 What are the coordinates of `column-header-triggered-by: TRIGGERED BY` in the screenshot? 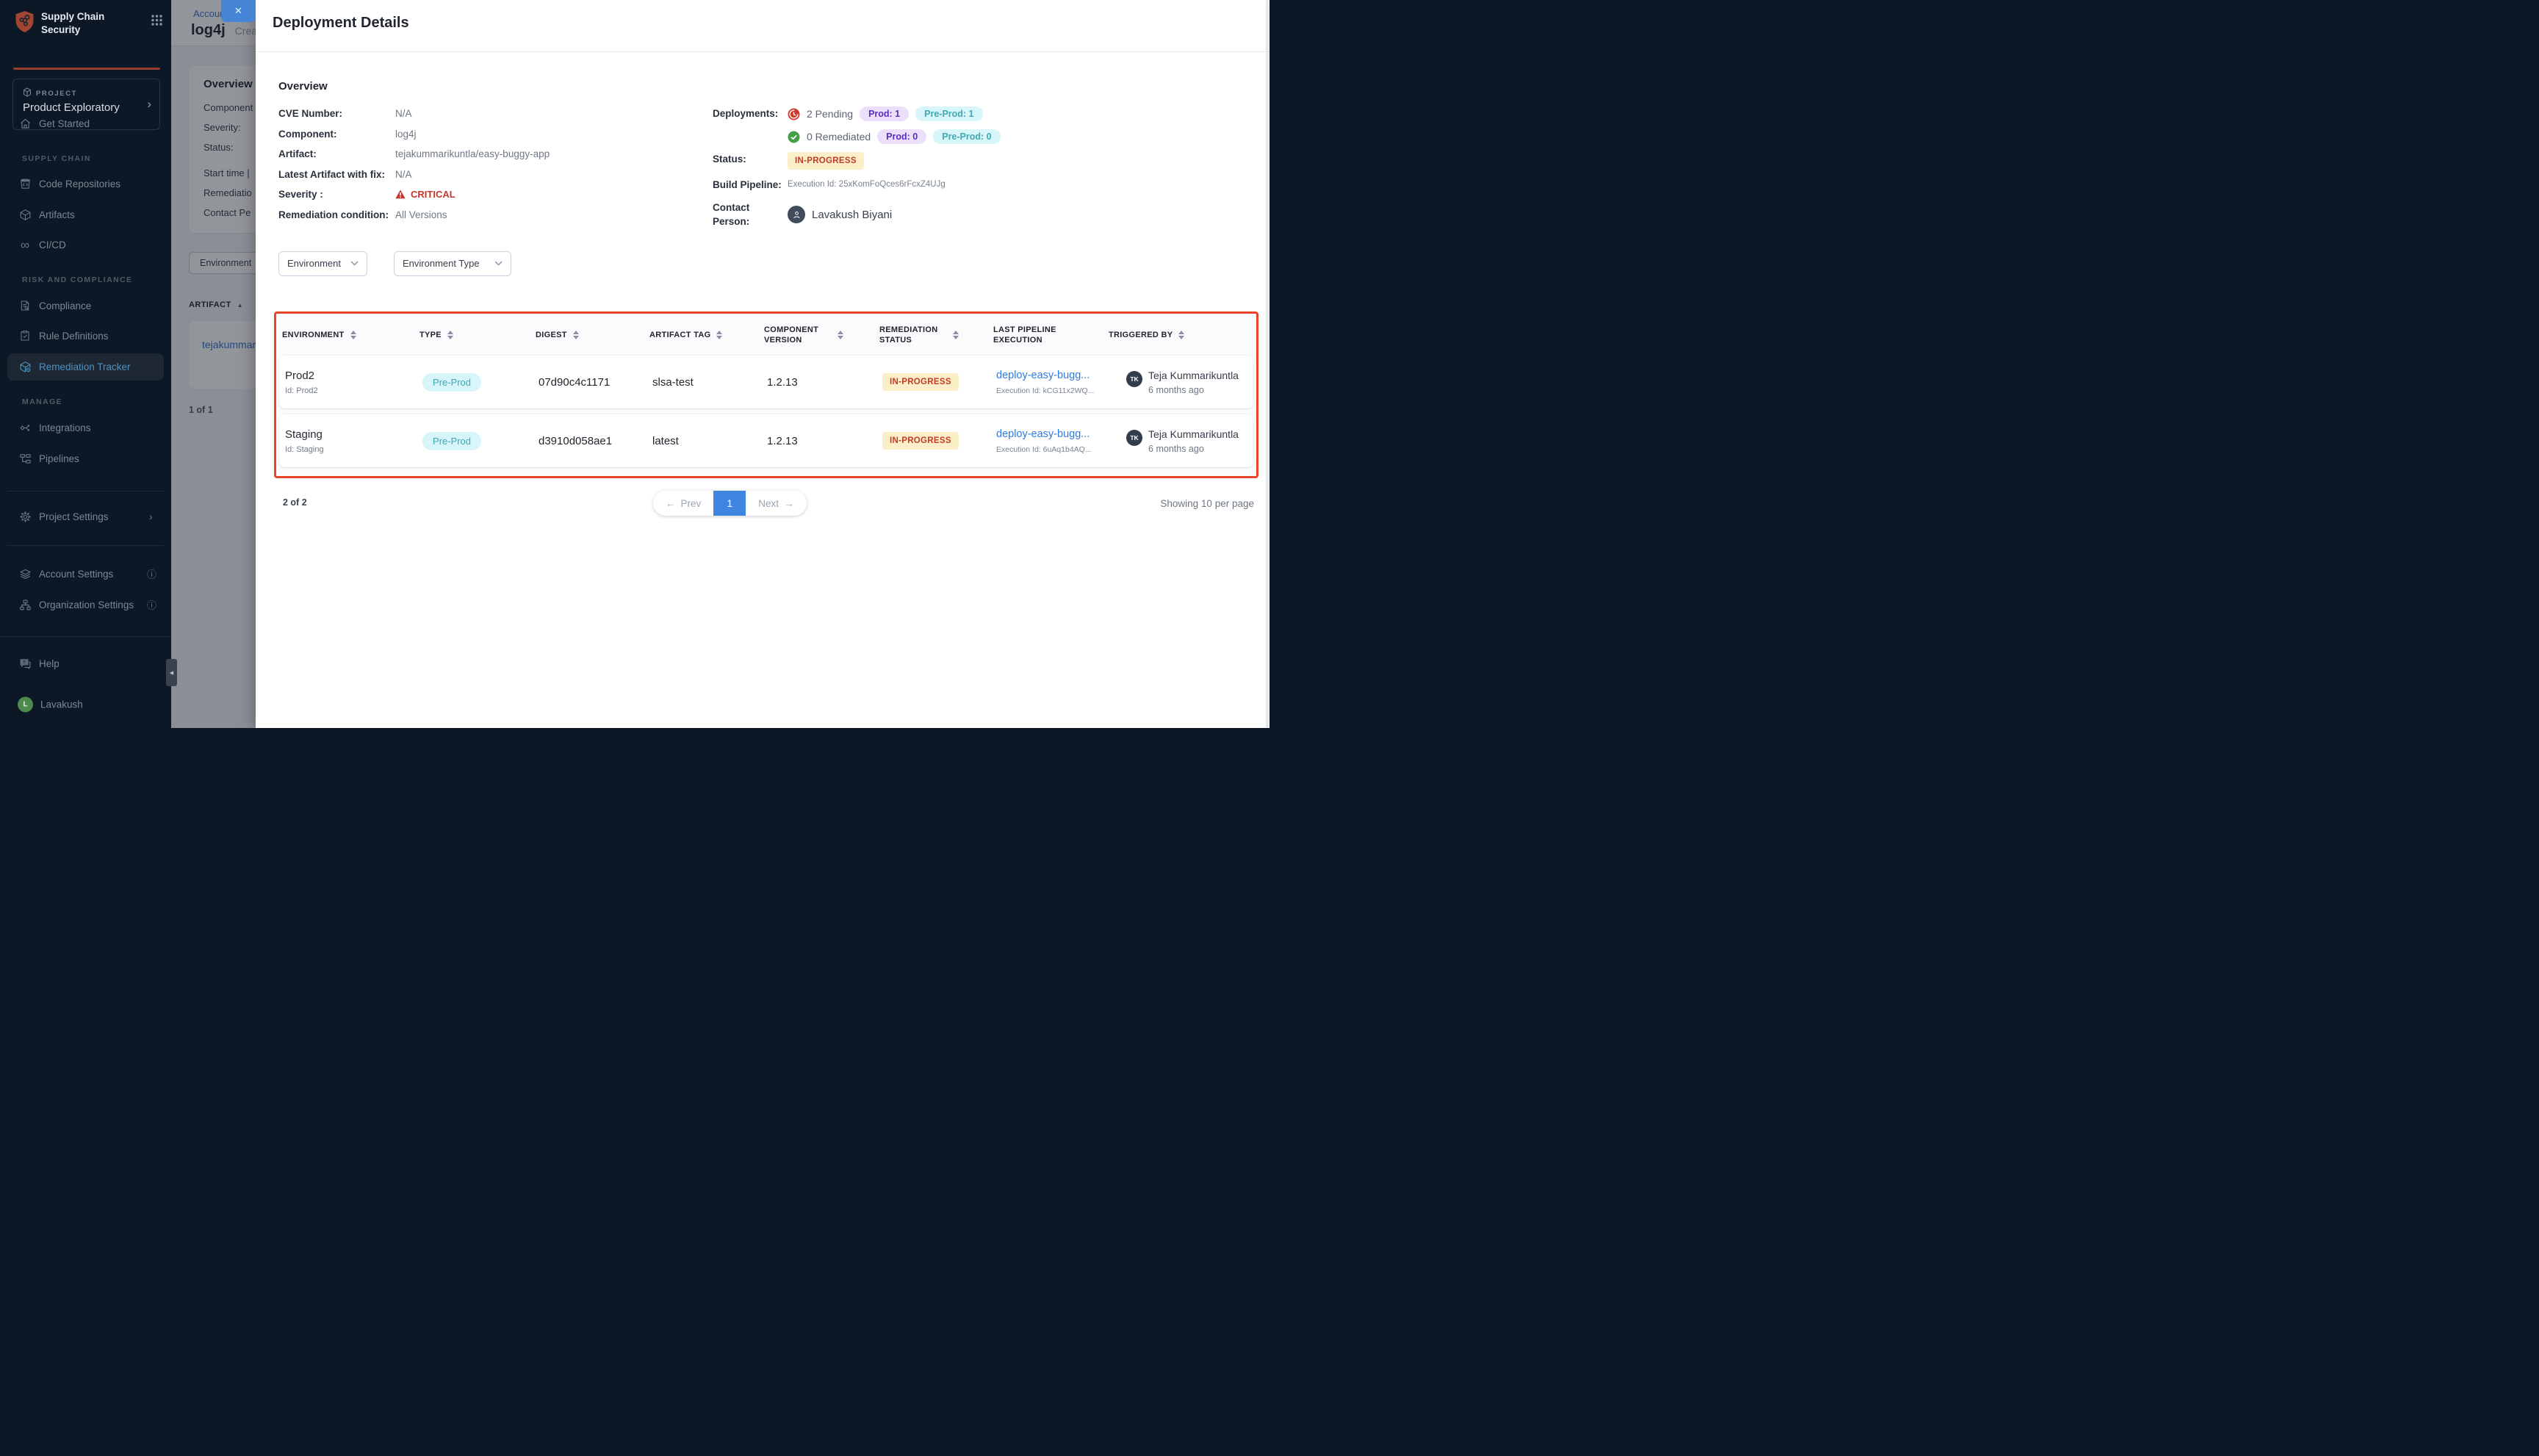 It's located at (1182, 336).